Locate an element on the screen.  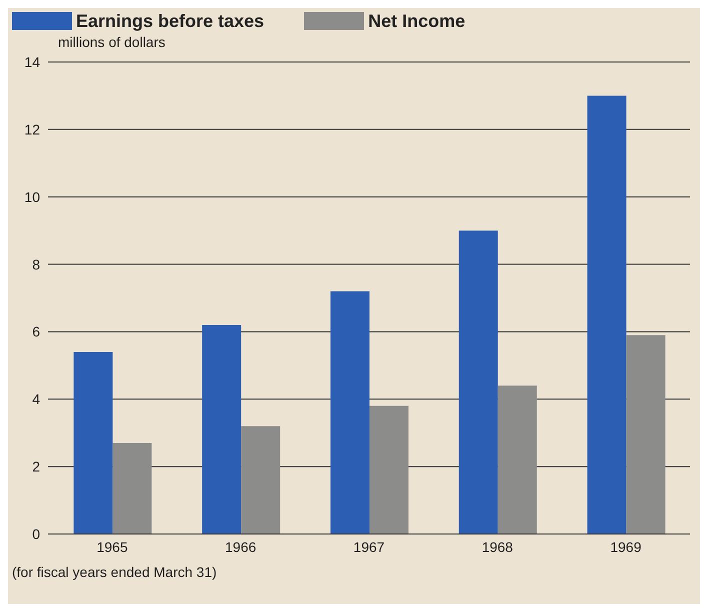
y-axis-title: millions of dollars is located at coordinates (111, 43).